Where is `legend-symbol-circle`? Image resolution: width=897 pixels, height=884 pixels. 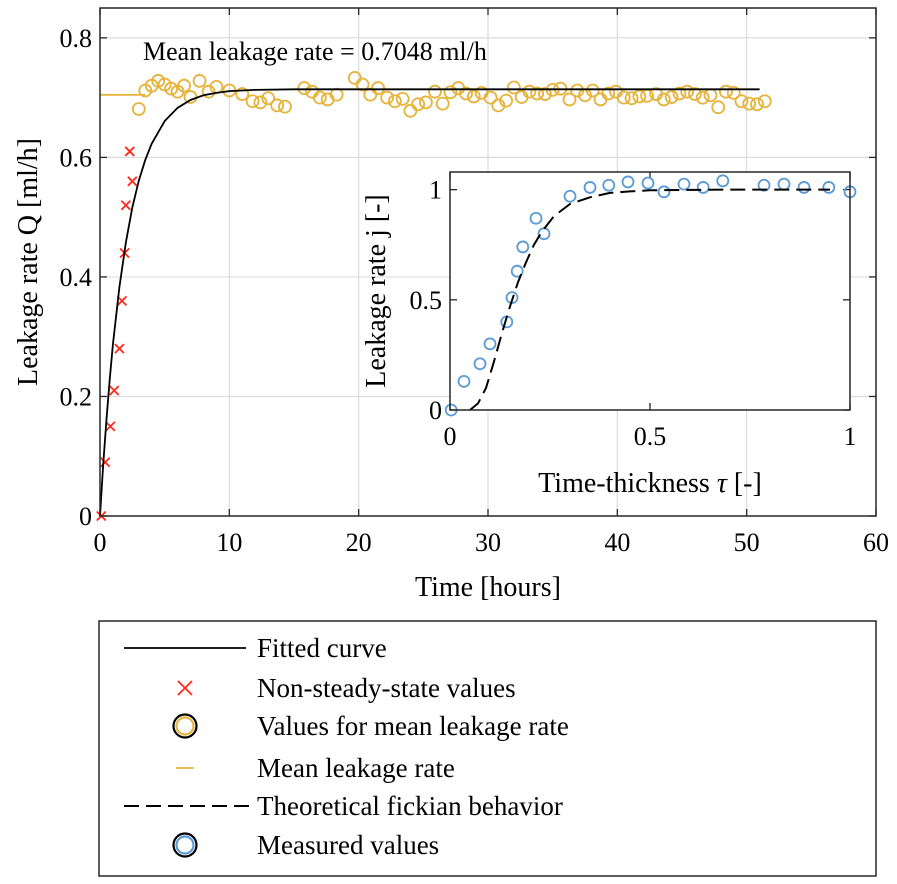
legend-symbol-circle is located at coordinates (185, 845).